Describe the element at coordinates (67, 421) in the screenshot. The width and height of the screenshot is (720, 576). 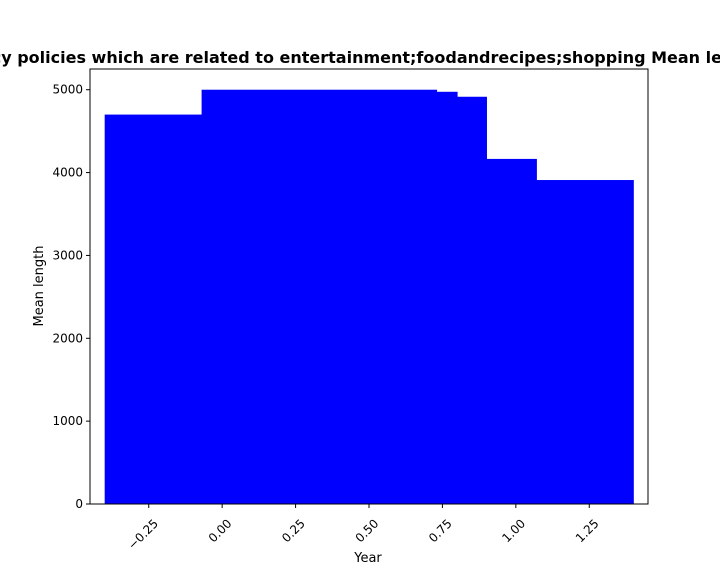
I see `y-tick-label: 1000` at that location.